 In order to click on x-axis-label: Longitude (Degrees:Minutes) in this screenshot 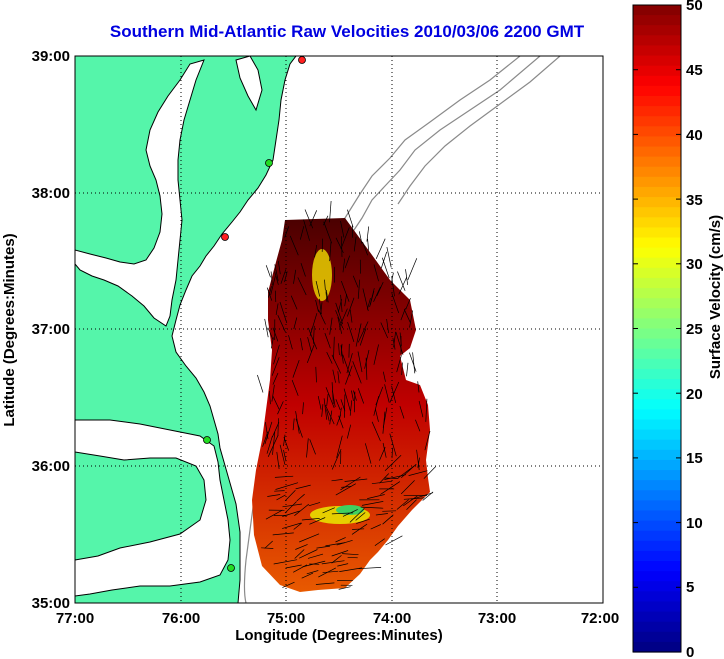, I will do `click(339, 635)`.